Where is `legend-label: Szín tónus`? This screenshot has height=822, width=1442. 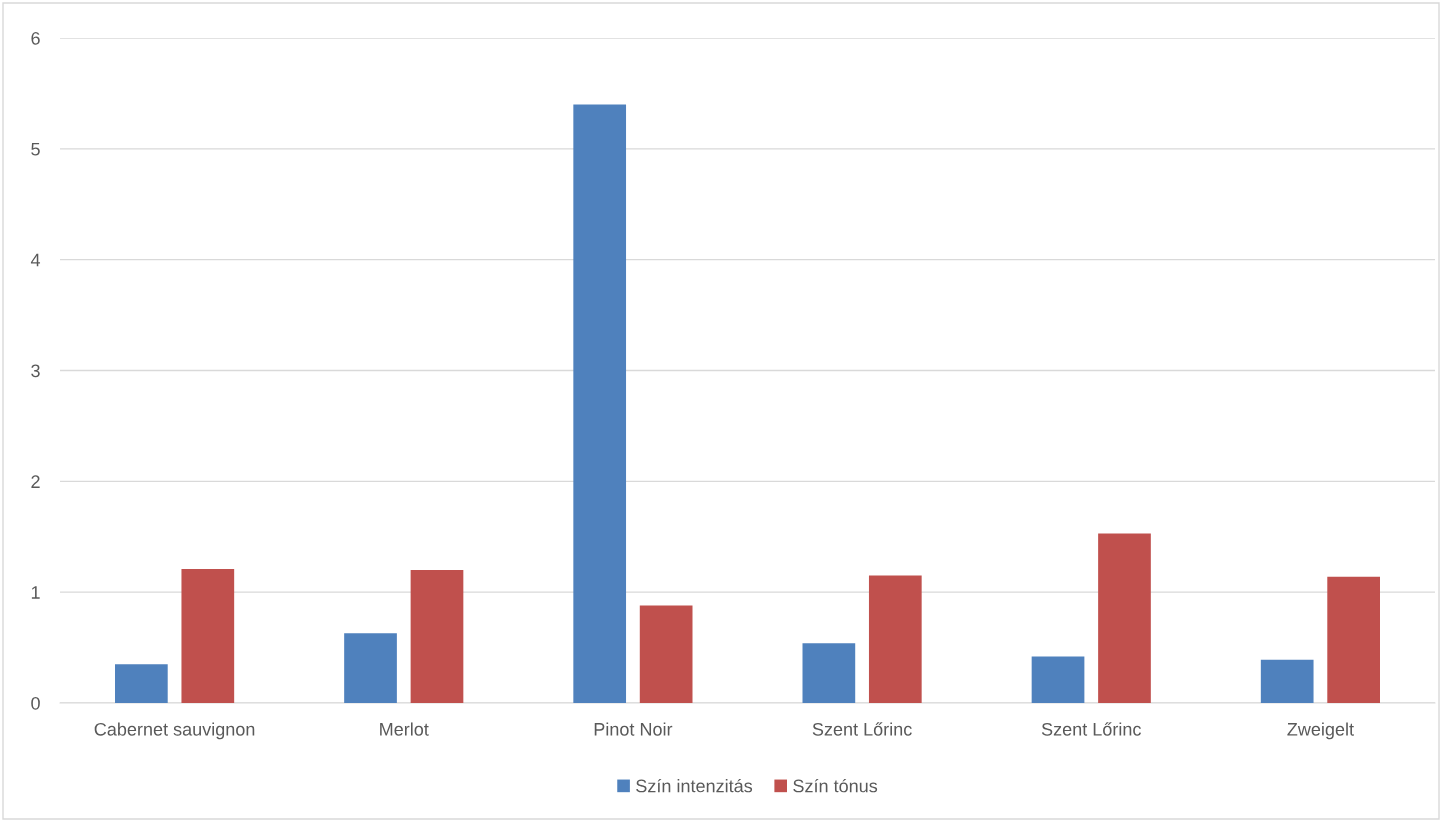
legend-label: Szín tónus is located at coordinates (835, 785).